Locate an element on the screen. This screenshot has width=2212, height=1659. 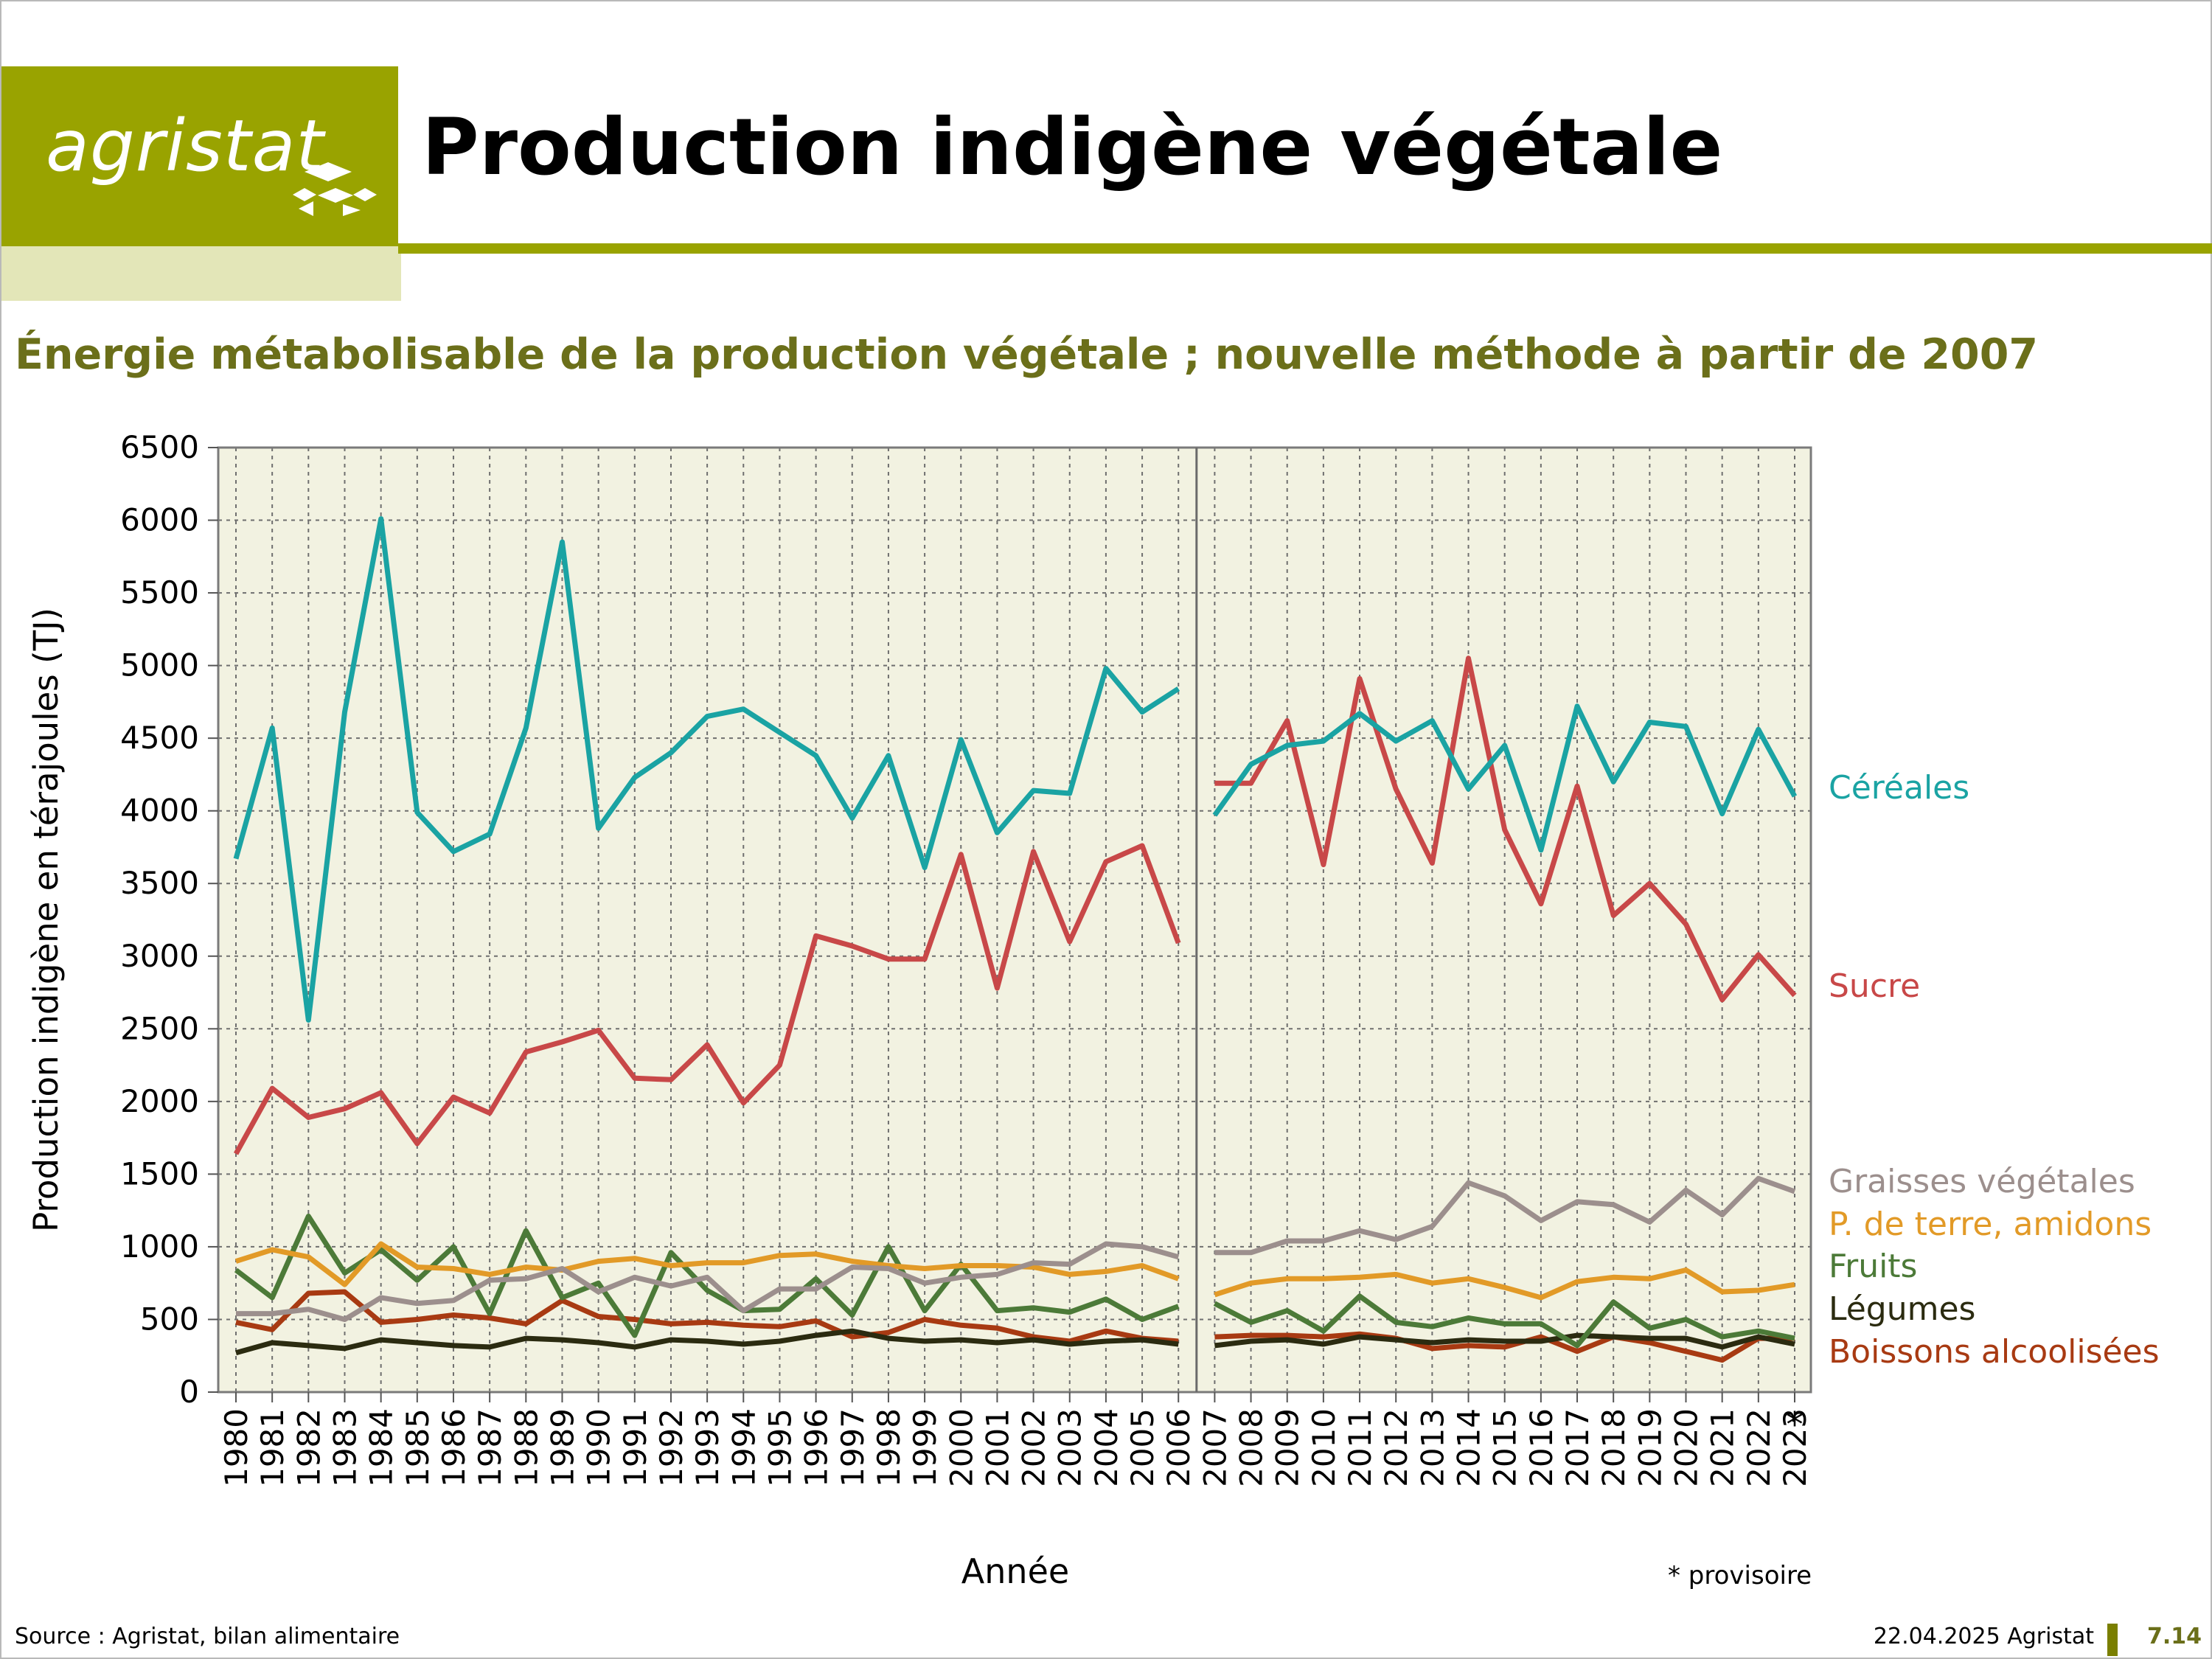
x-tick-label: 1987 is located at coordinates (490, 1447).